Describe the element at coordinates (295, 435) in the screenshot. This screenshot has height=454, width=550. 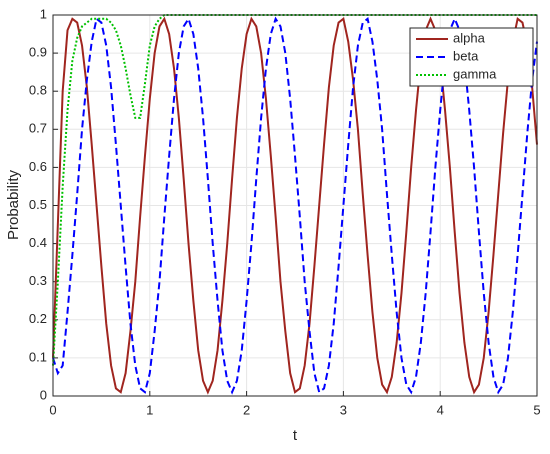
I see `x-axis-label: t` at that location.